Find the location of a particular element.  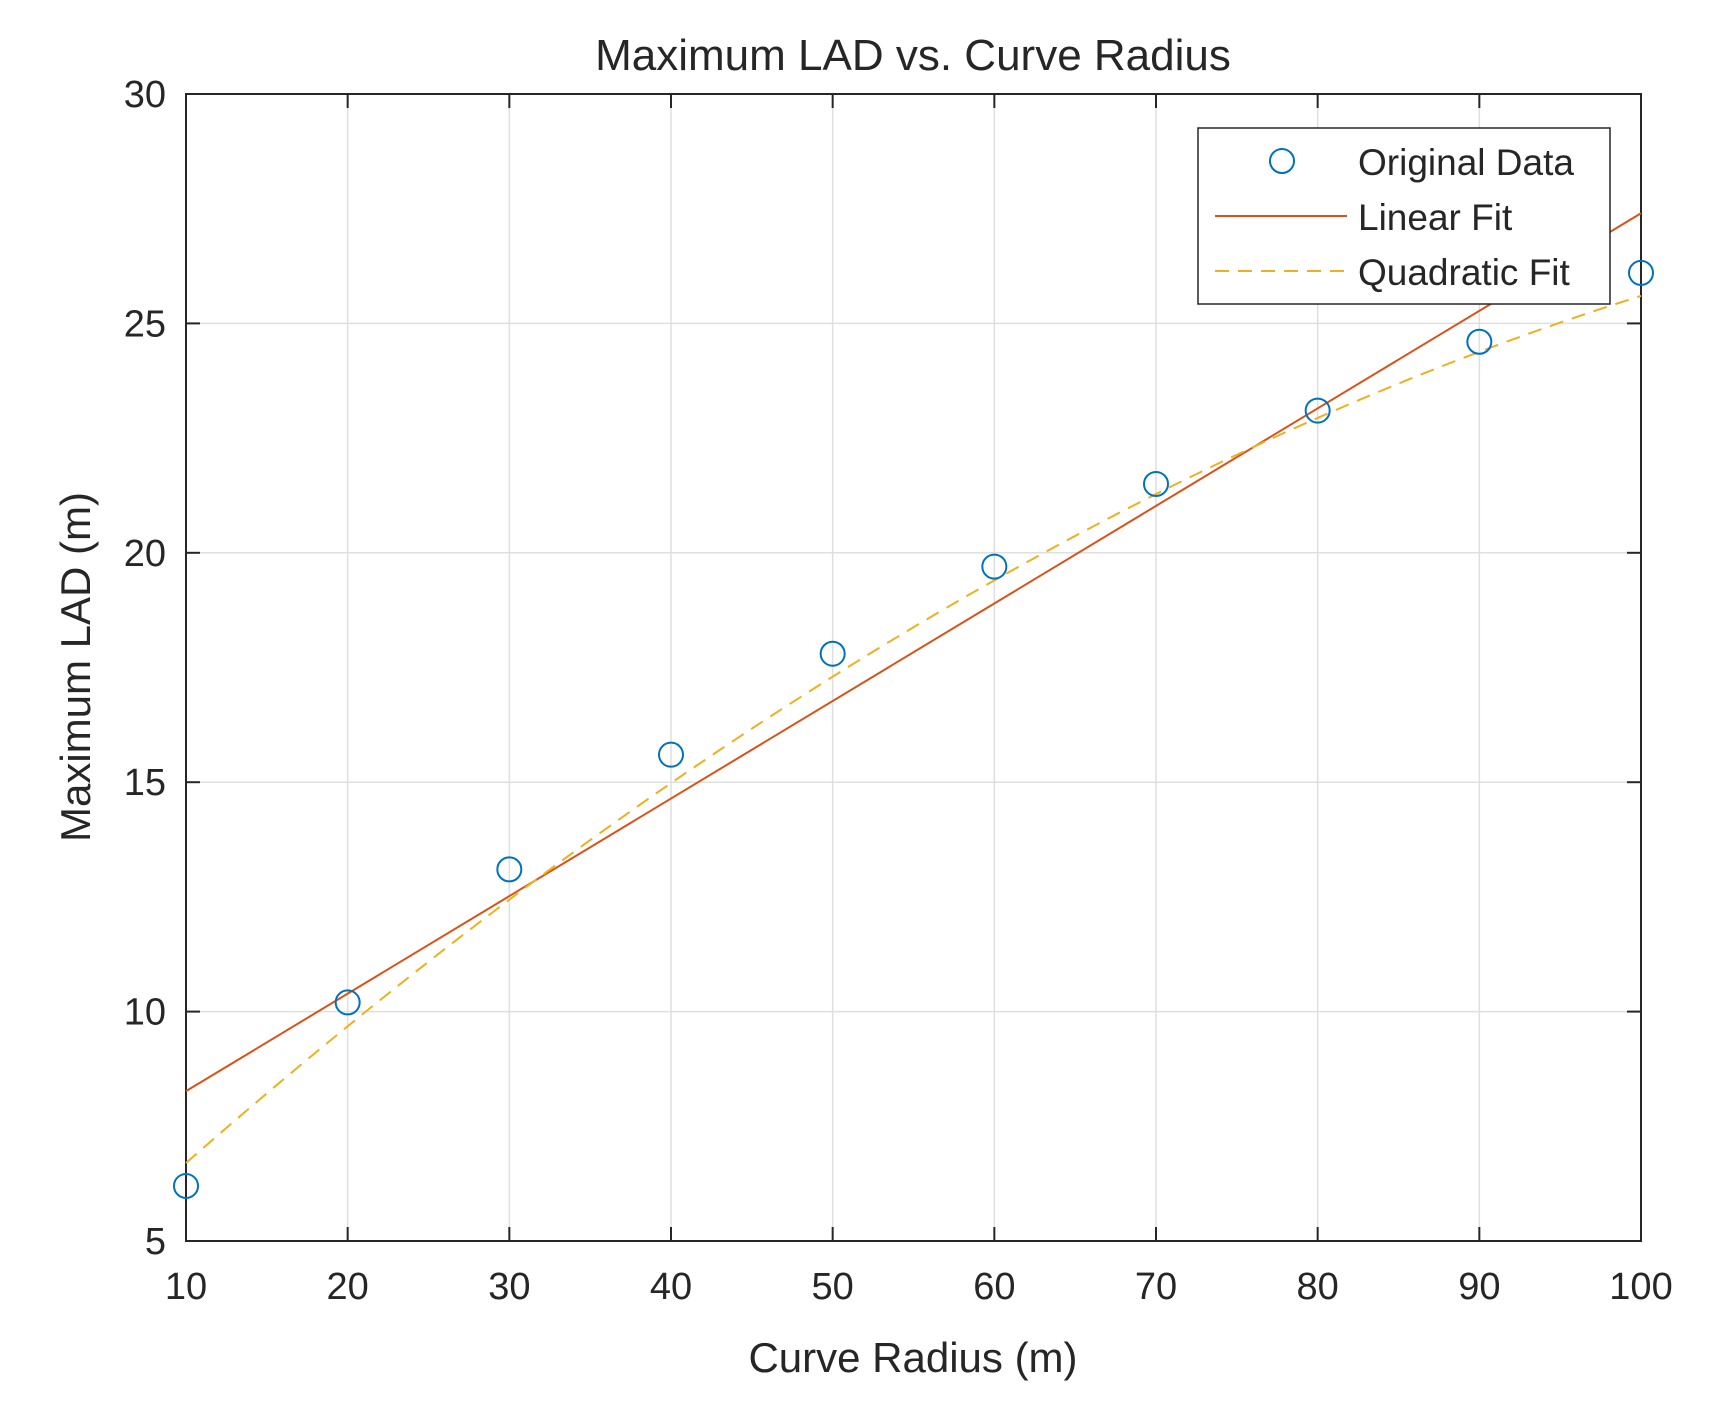

x-tick-label: 40 is located at coordinates (671, 1287).